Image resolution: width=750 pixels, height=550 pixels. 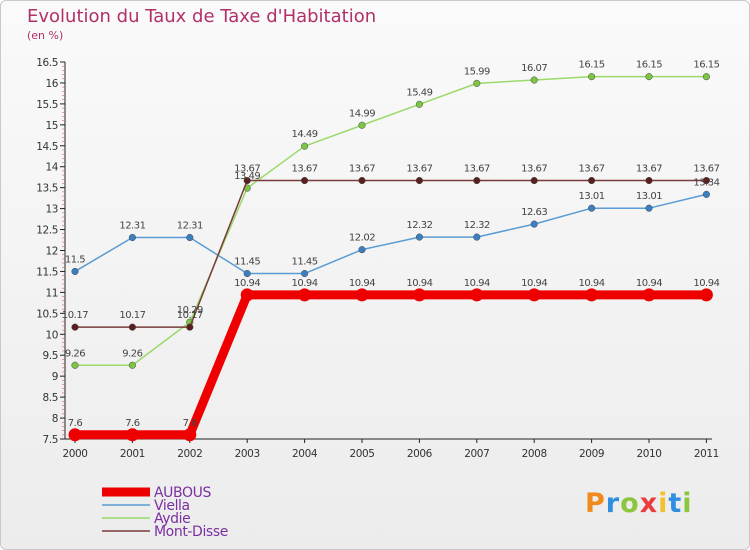 What do you see at coordinates (51, 398) in the screenshot?
I see `y-tick-label: 8.5` at bounding box center [51, 398].